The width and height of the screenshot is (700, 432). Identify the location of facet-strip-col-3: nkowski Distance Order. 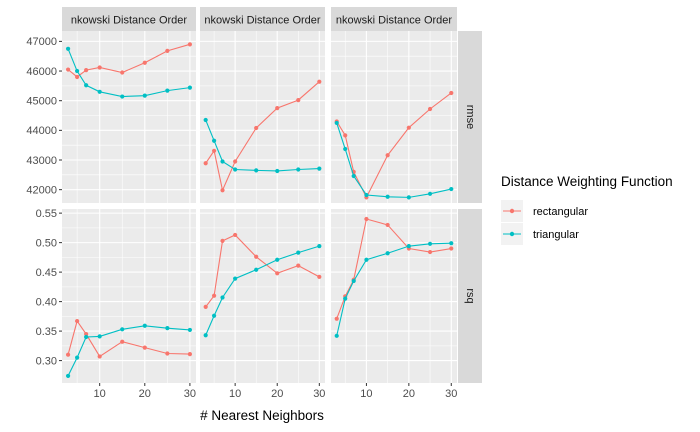
(394, 19).